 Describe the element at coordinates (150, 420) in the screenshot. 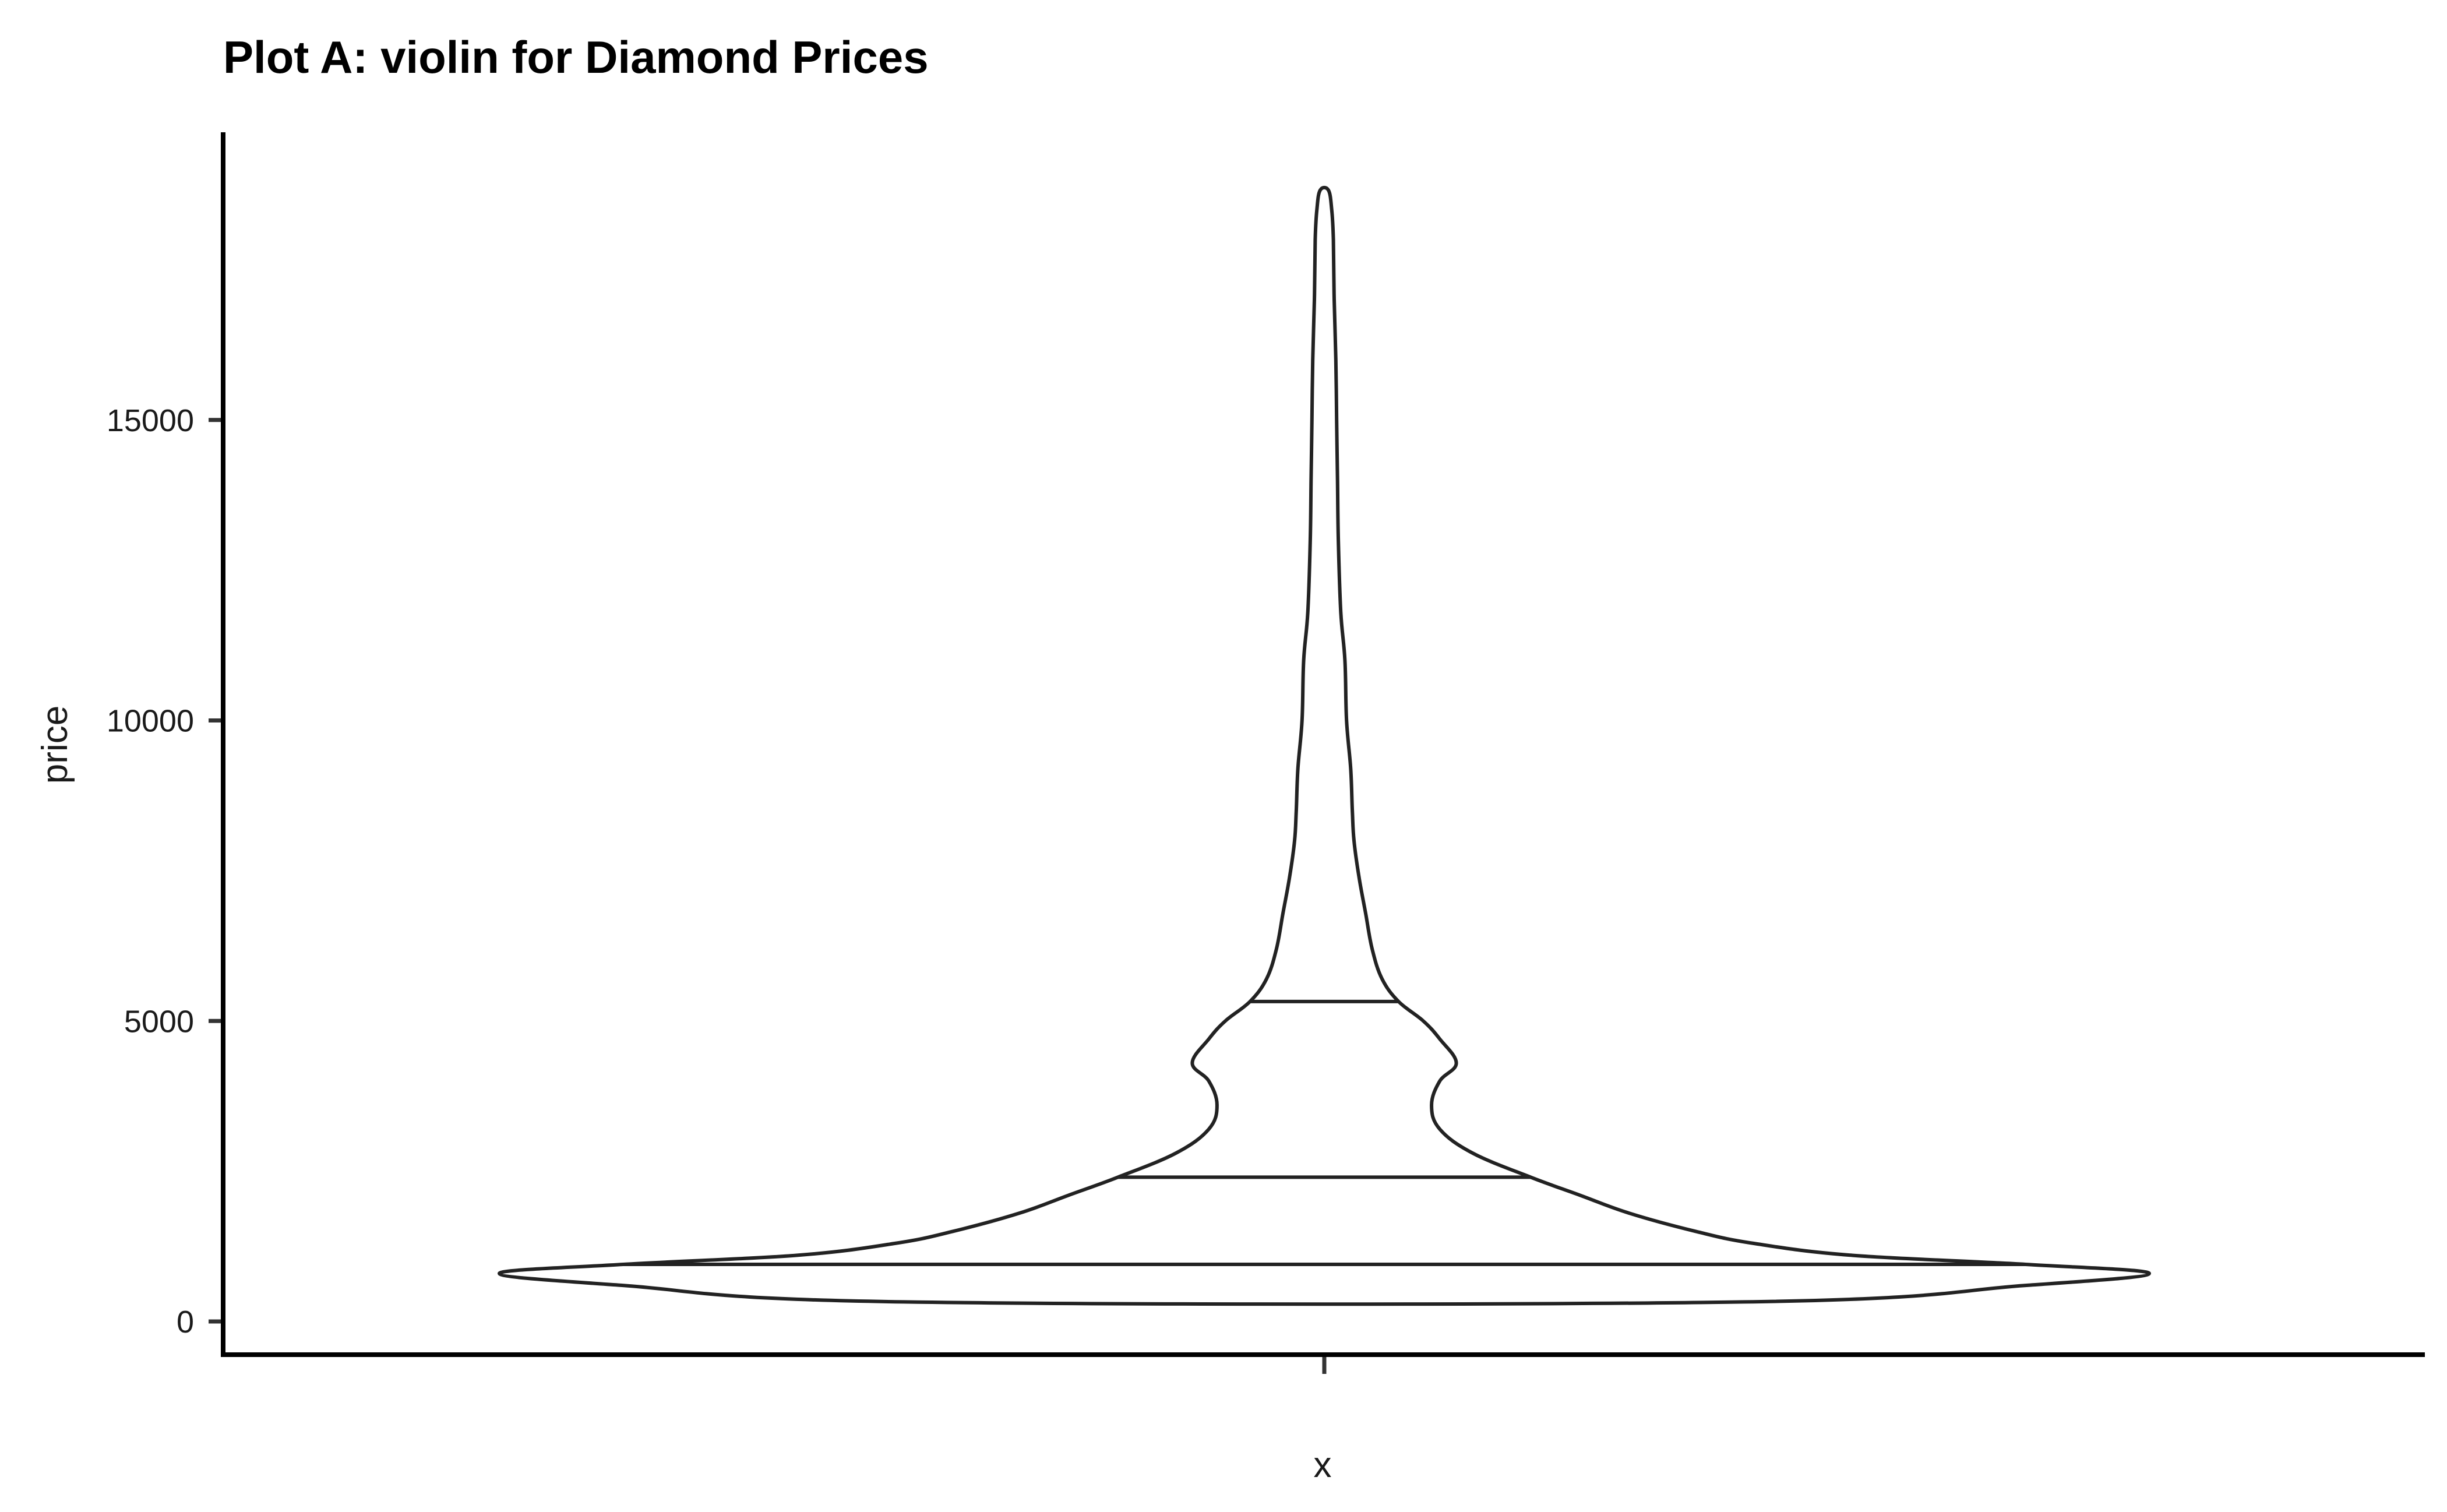

I see `y-tick-label: 15000` at that location.